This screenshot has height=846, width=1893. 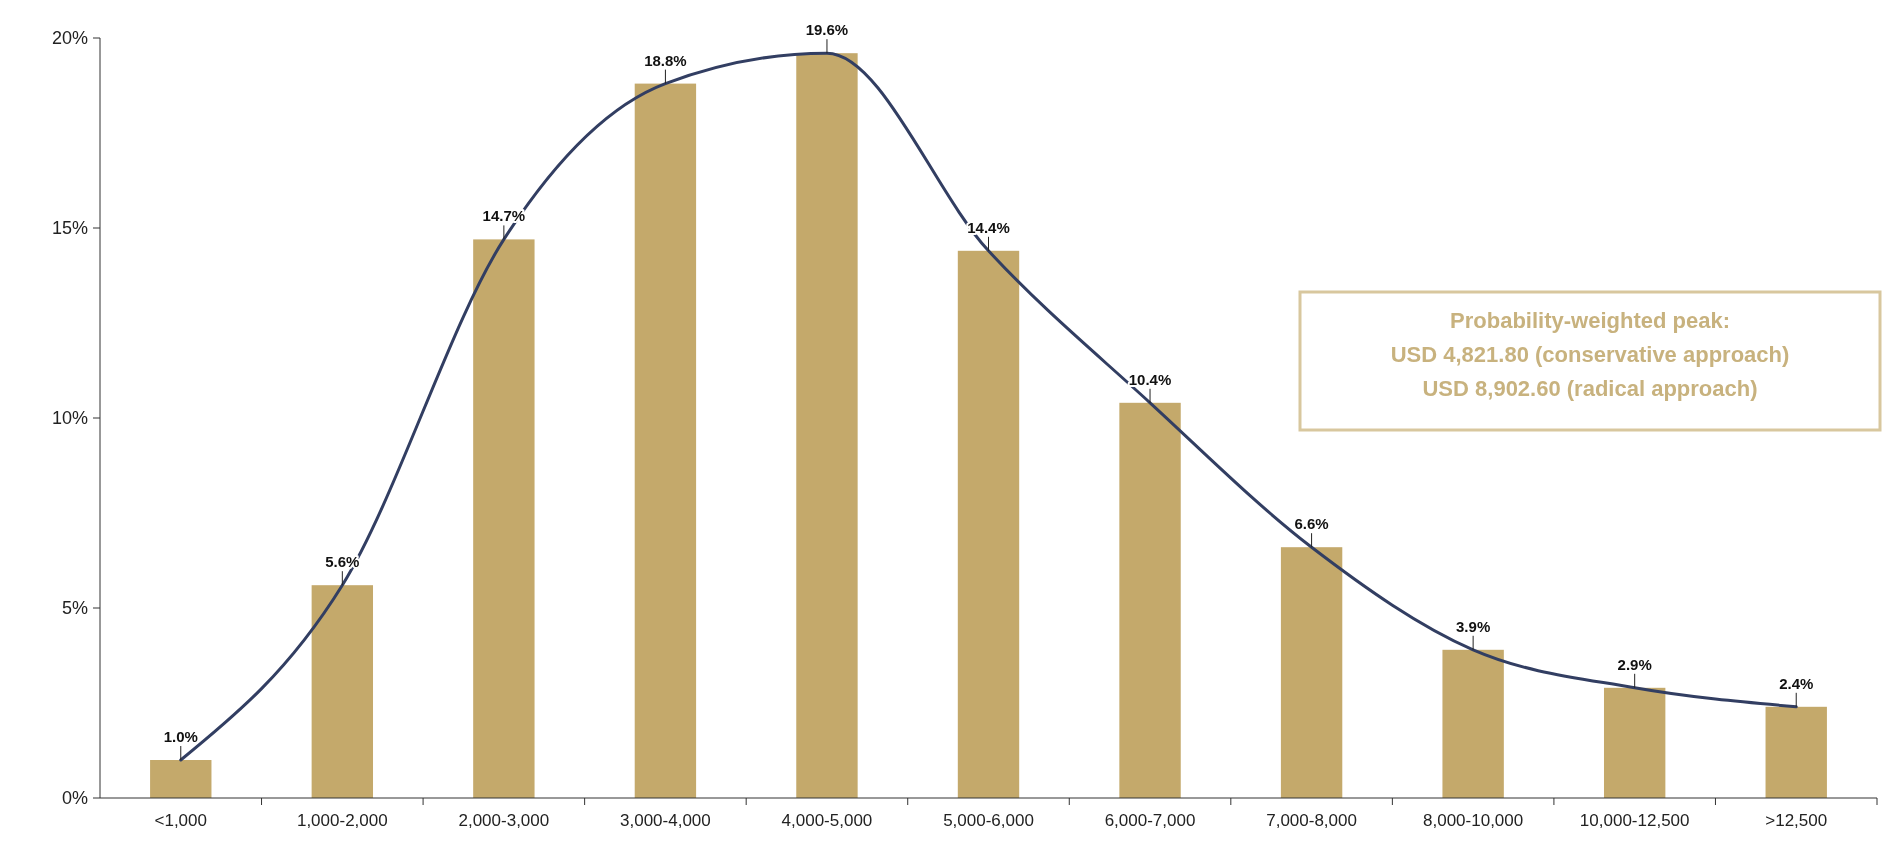 I want to click on x-tick-label: 10,000-12,500, so click(x=1634, y=820).